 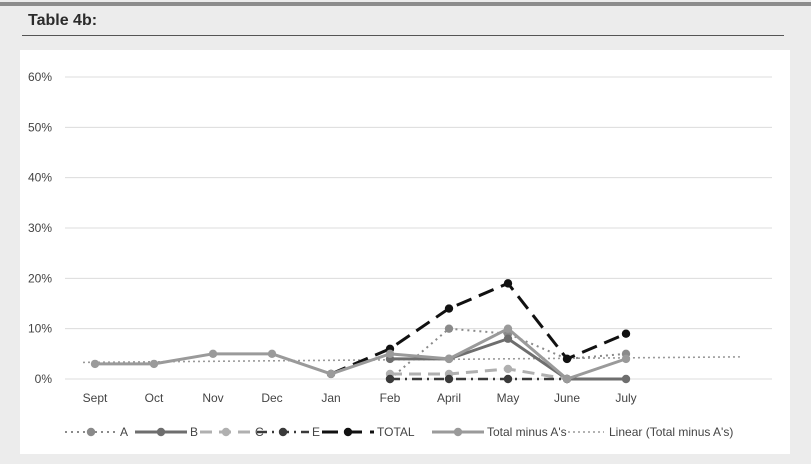 I want to click on series-c, so click(x=478, y=374).